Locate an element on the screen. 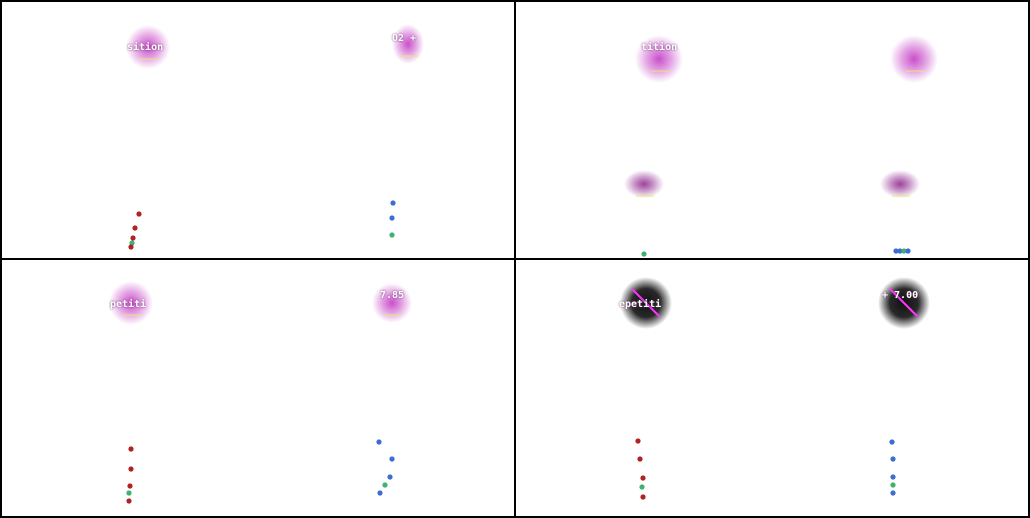 This screenshot has width=1030, height=518. overlay-text-right: 02 + is located at coordinates (404, 38).